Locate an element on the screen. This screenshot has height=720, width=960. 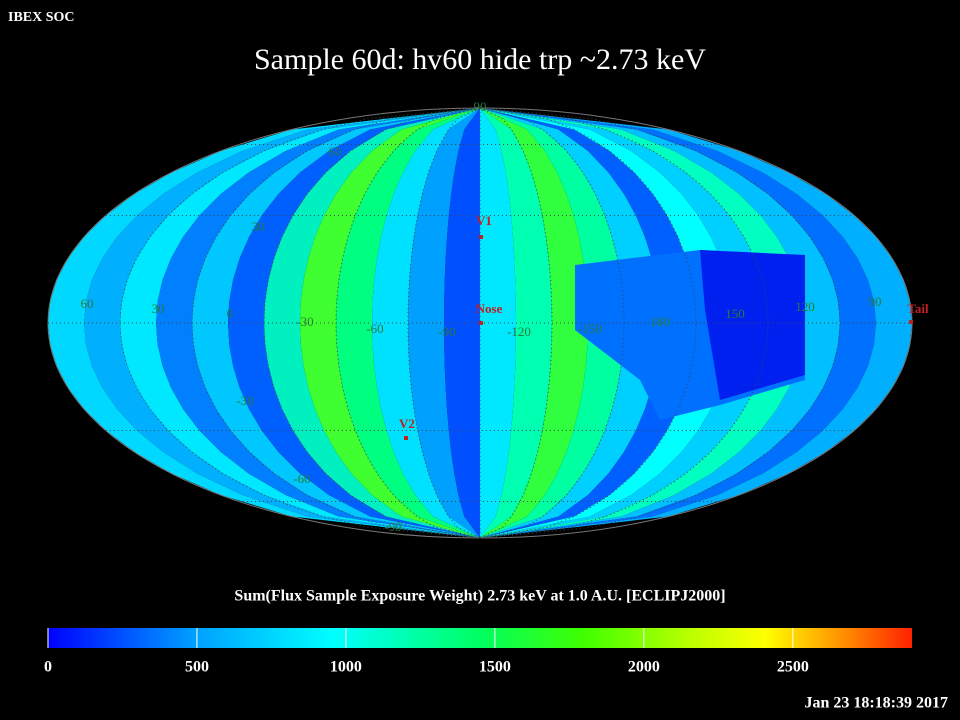
colorbar-tick-label: 2500 is located at coordinates (793, 667).